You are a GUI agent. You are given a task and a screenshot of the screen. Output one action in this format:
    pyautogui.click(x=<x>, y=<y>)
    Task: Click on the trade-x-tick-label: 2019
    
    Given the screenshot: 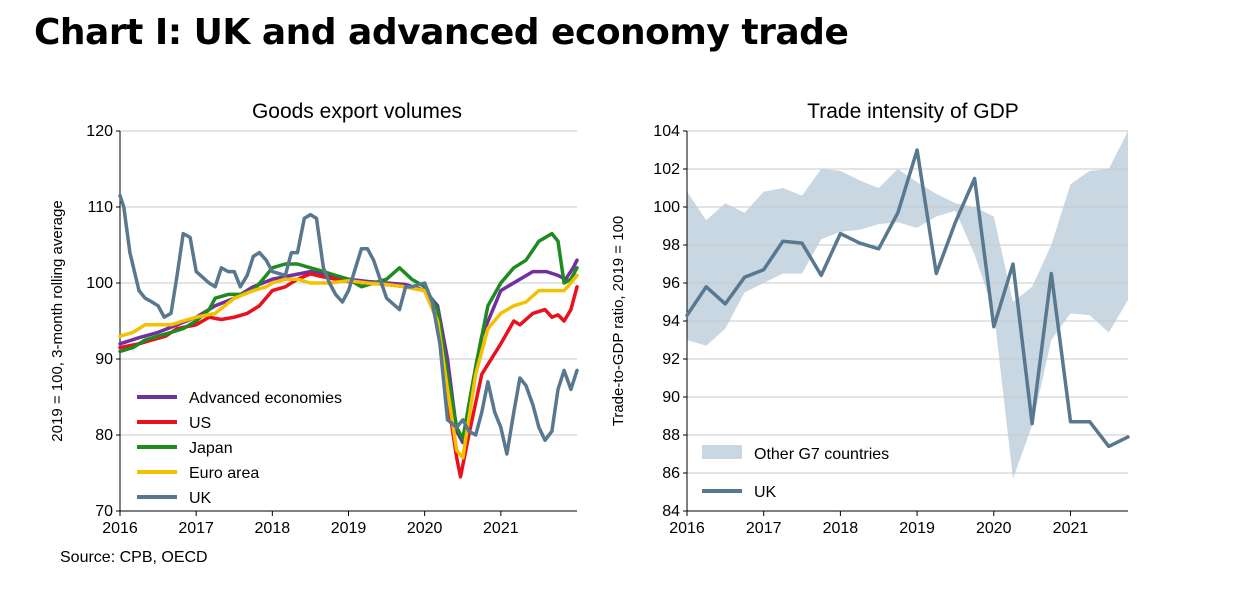 What is the action you would take?
    pyautogui.click(x=917, y=528)
    